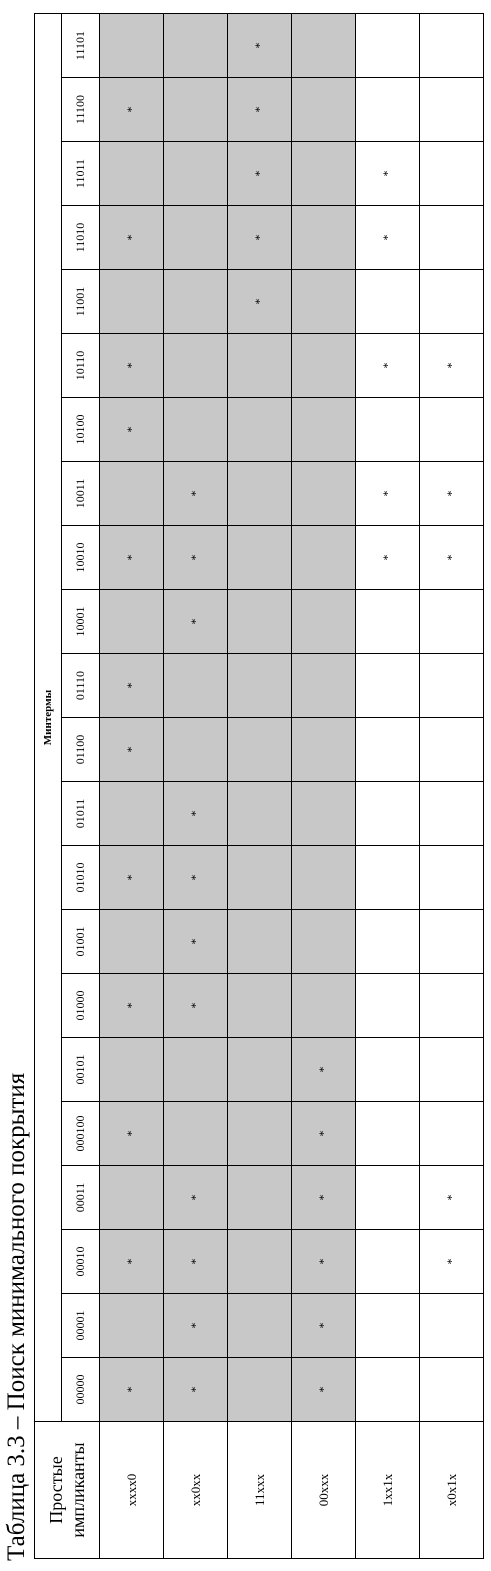 This screenshot has height=1571, width=491. What do you see at coordinates (80, 1005) in the screenshot?
I see `minterm-header-cell: 01000` at bounding box center [80, 1005].